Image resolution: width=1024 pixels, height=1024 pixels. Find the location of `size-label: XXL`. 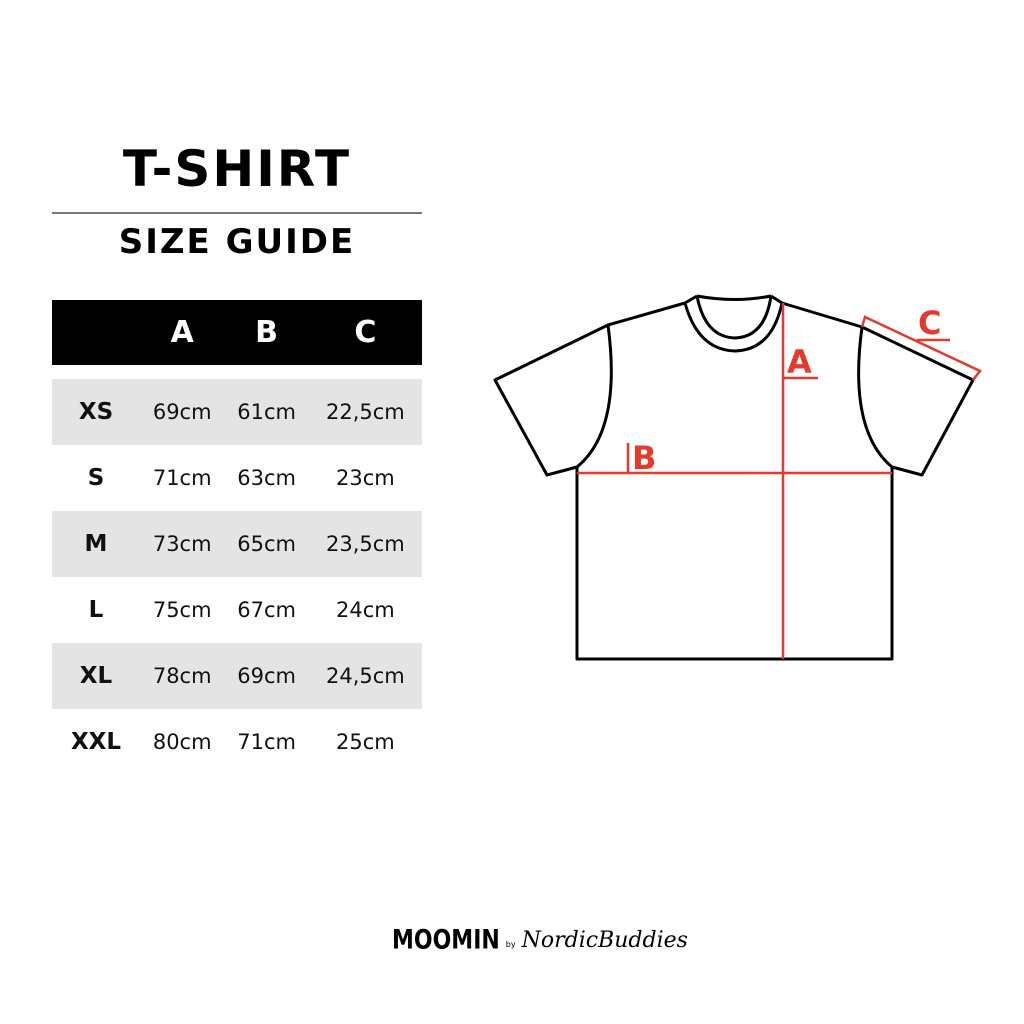

size-label: XXL is located at coordinates (96, 742).